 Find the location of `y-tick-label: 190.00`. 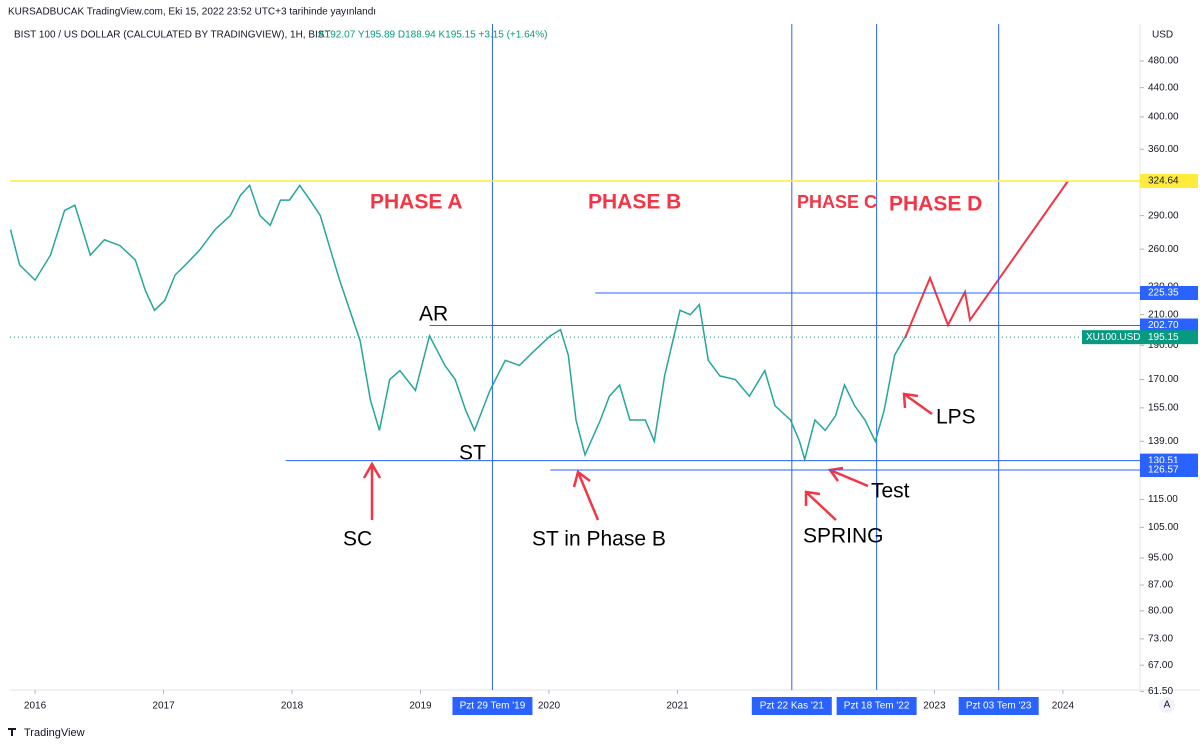

y-tick-label: 190.00 is located at coordinates (1163, 345).